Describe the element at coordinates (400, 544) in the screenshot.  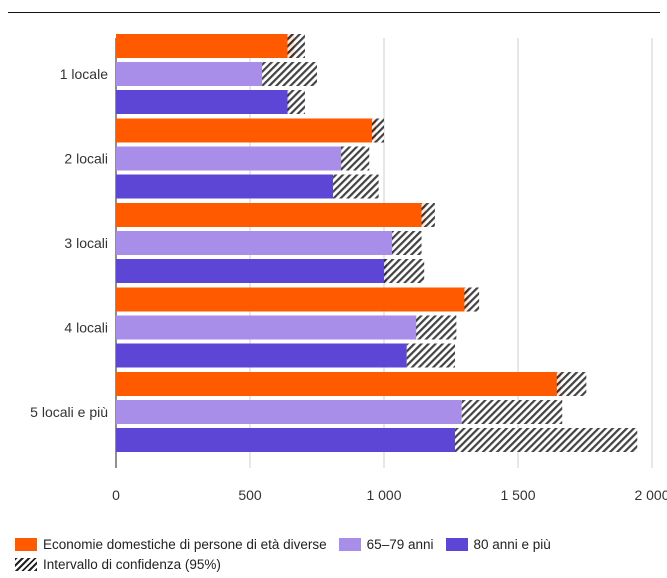
I see `legend-label: 65–79 anni` at that location.